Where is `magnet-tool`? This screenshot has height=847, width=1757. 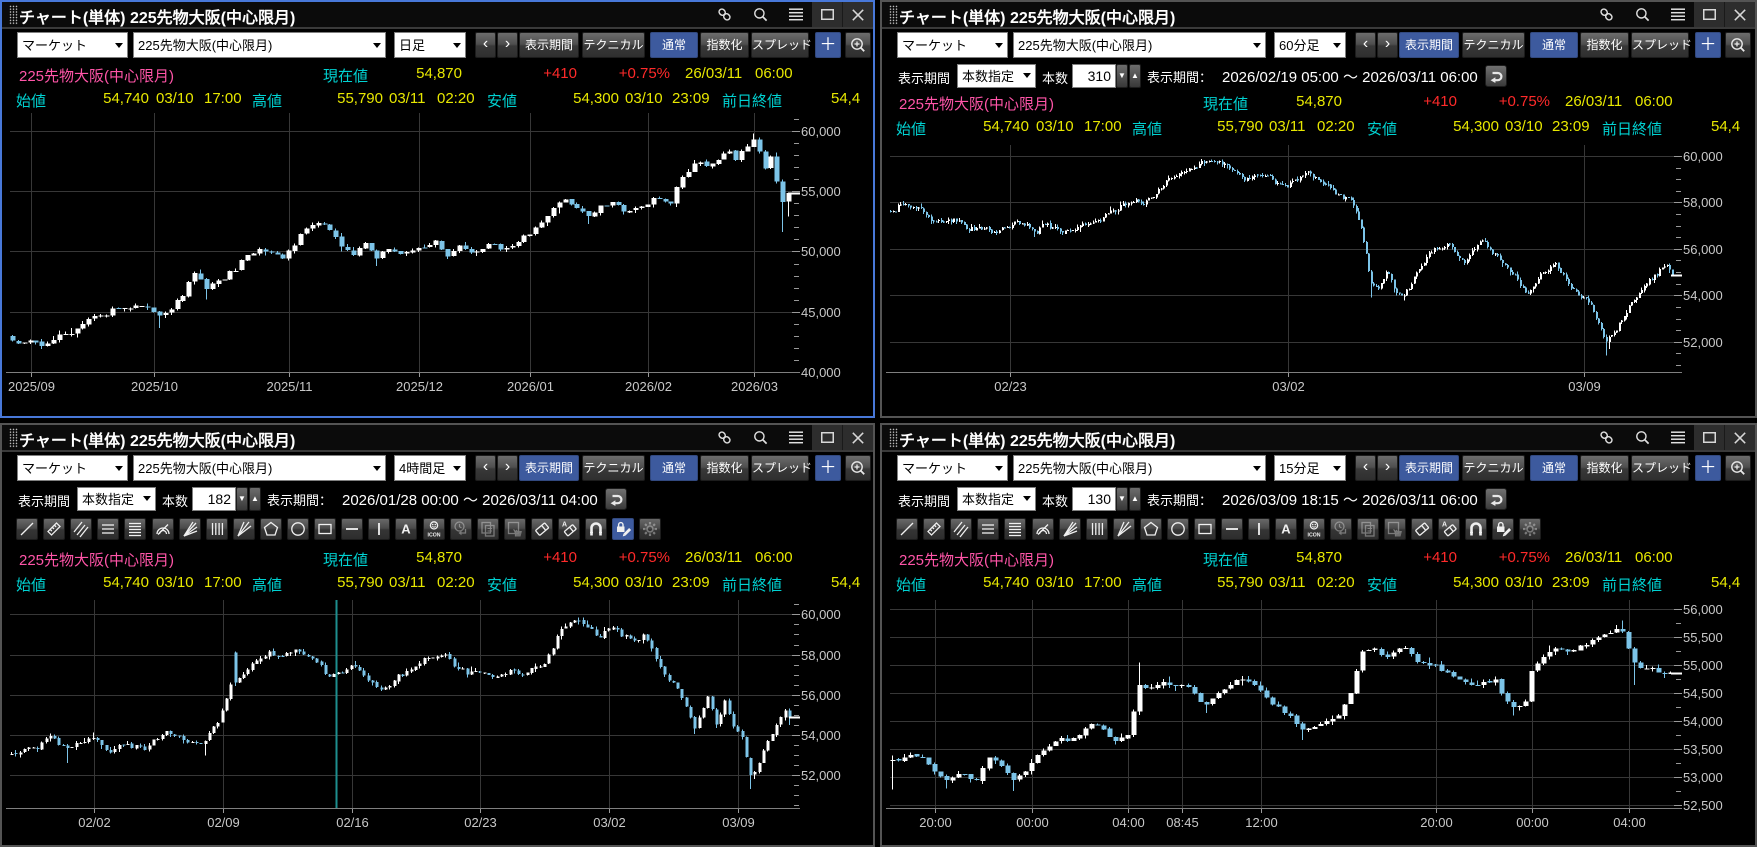
magnet-tool is located at coordinates (1476, 529).